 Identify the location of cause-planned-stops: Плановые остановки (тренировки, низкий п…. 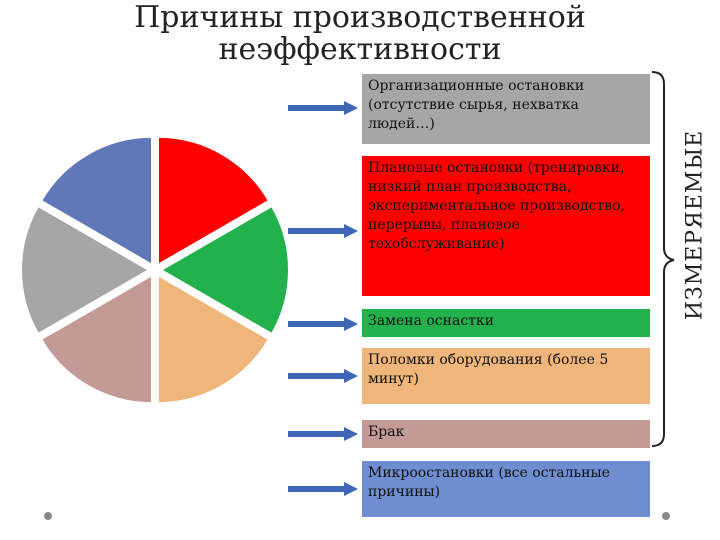
(506, 226).